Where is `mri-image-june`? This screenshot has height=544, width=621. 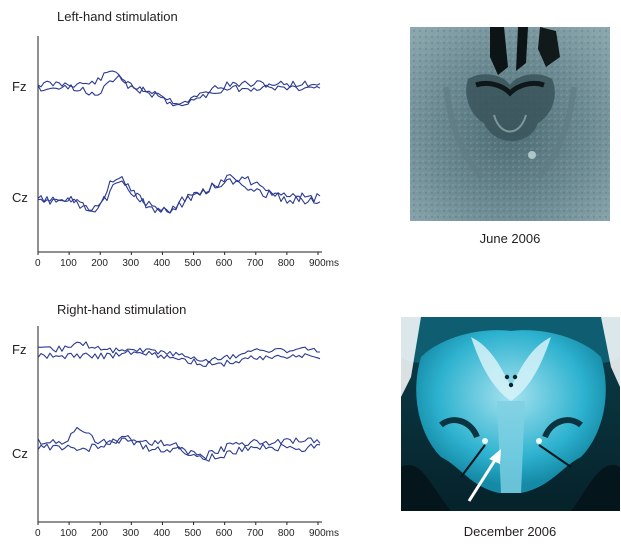
mri-image-june is located at coordinates (510, 124).